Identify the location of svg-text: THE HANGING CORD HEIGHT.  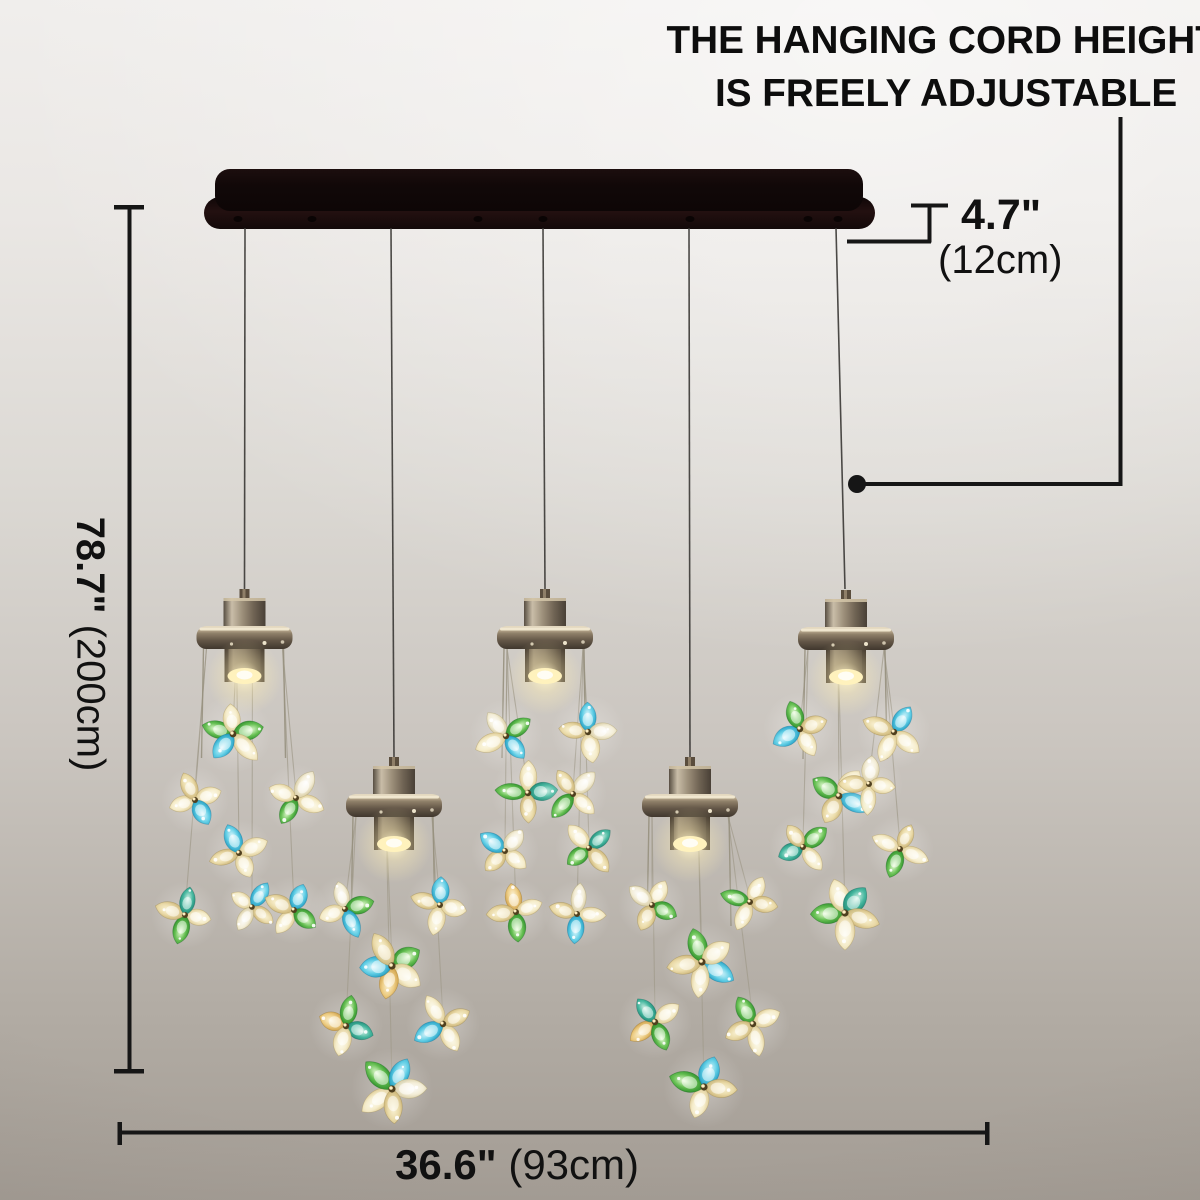
(933, 40).